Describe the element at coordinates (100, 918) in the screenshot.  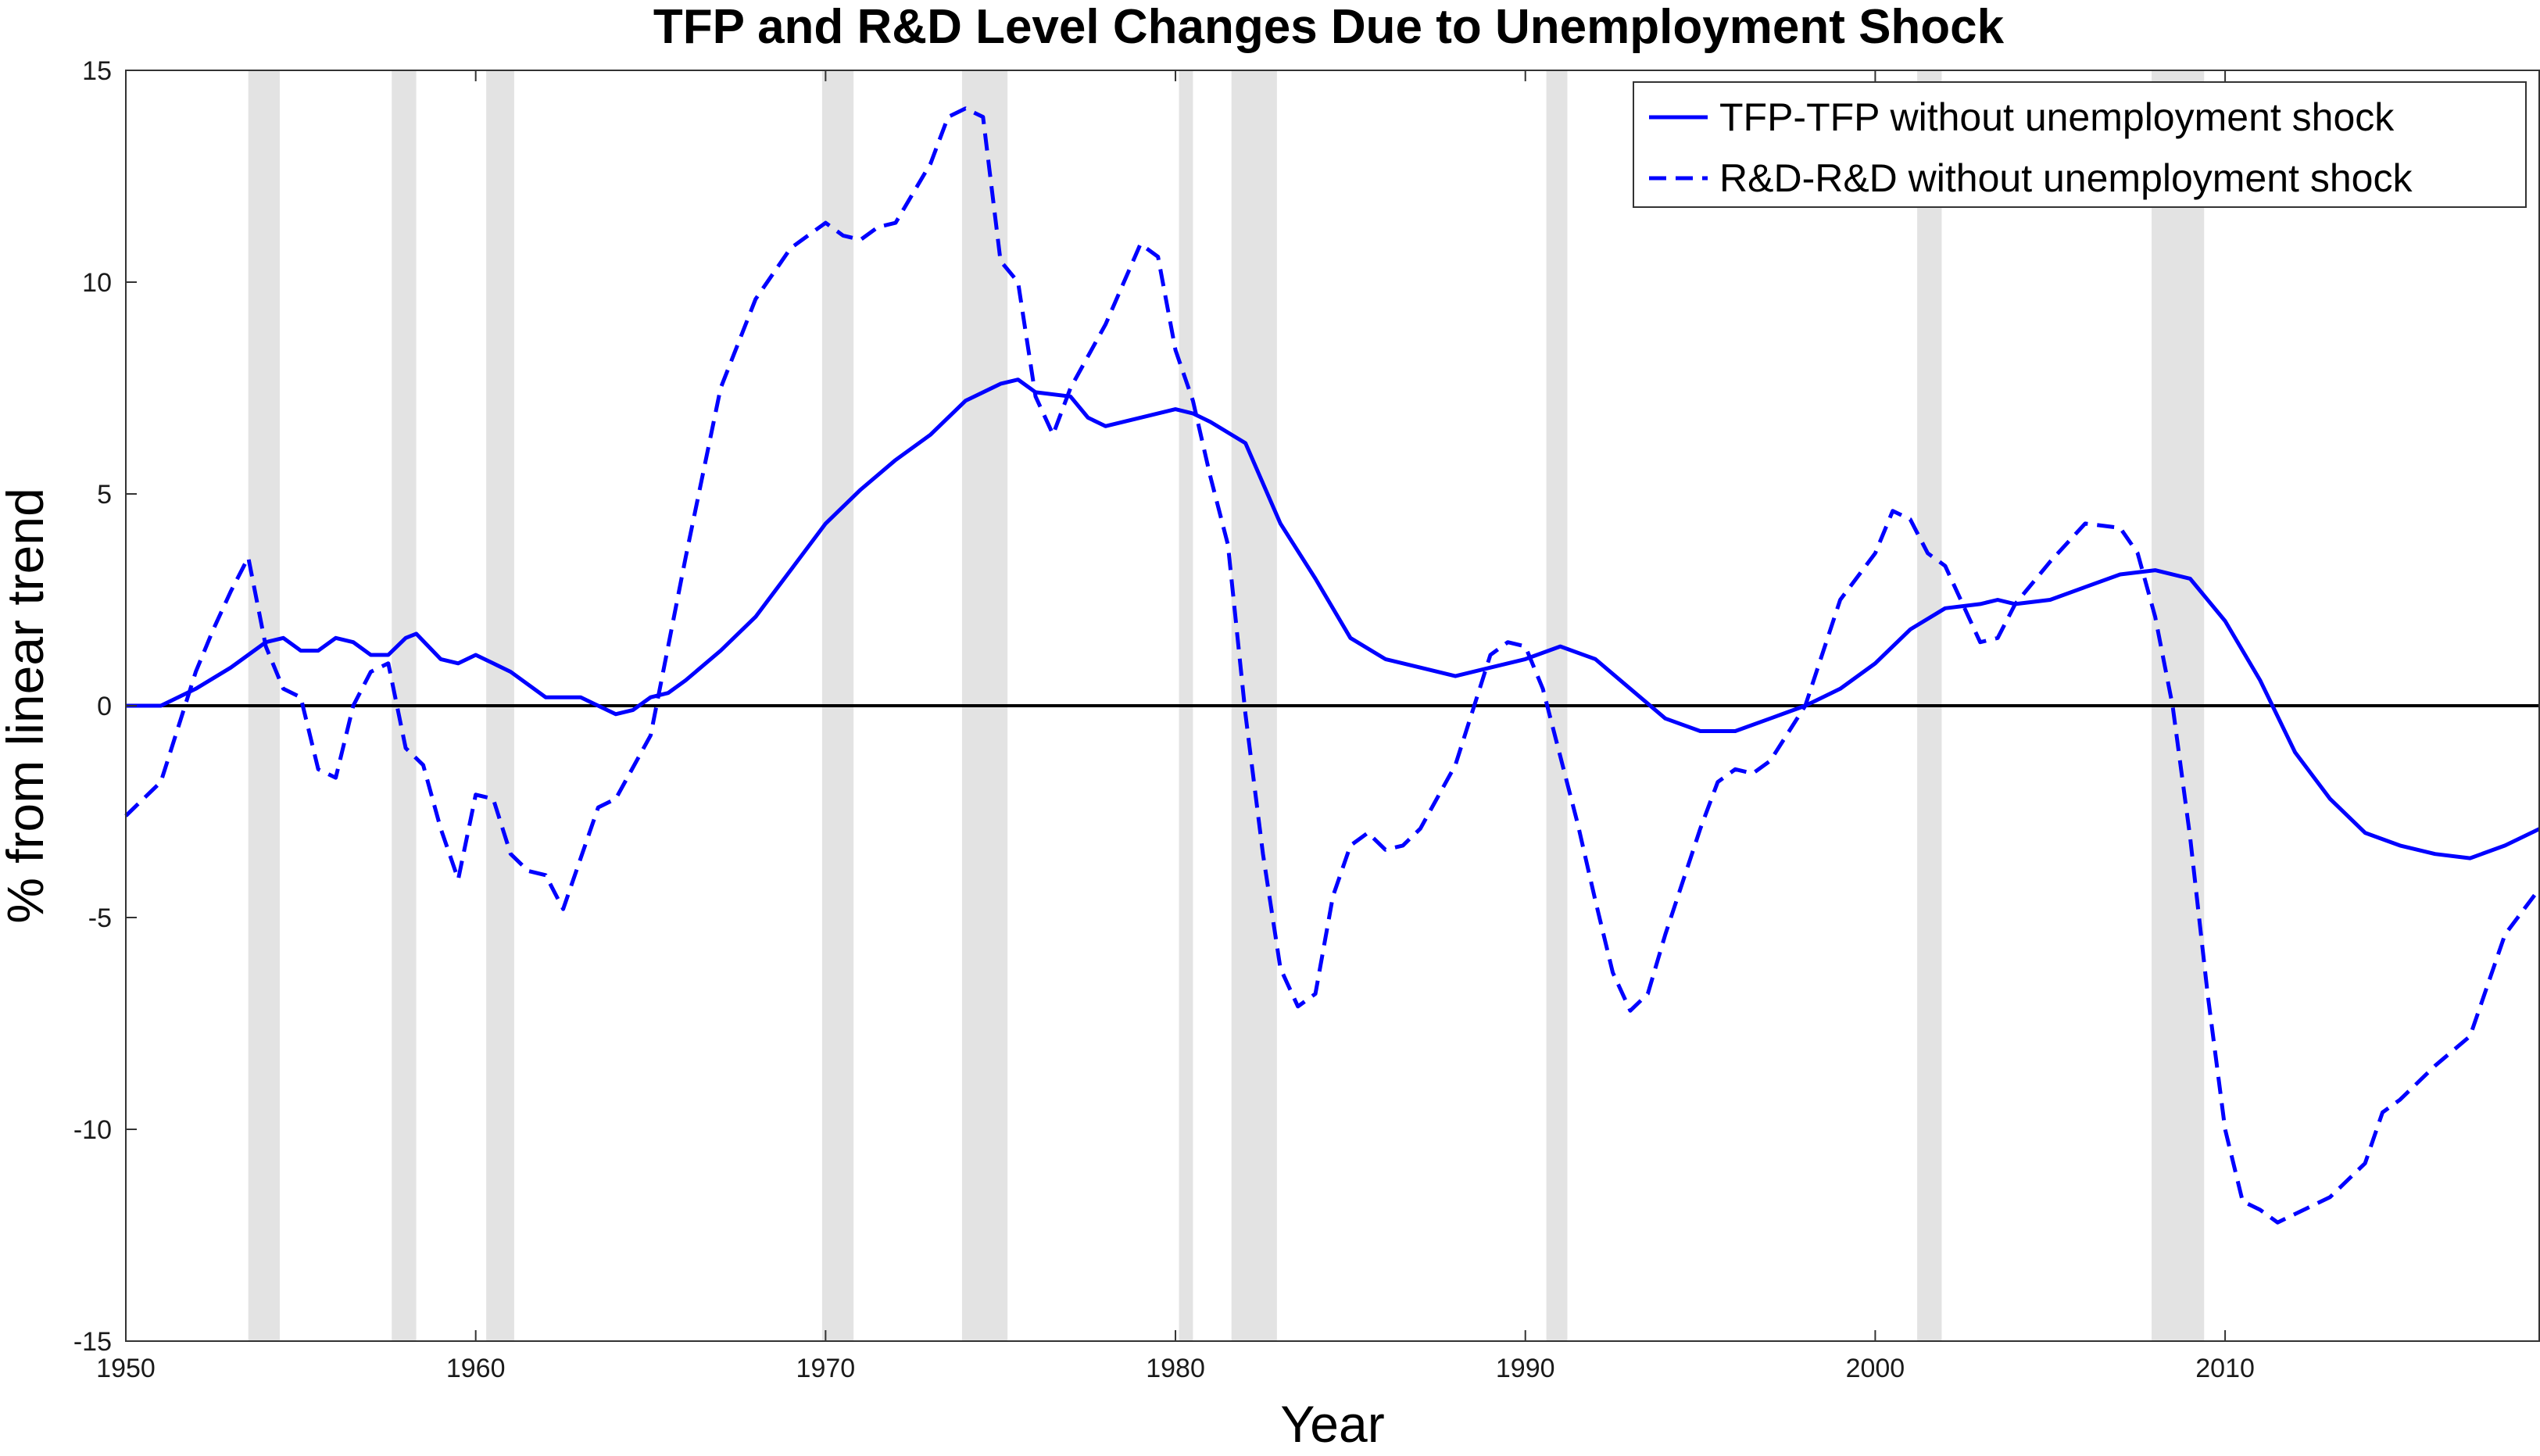
I see `y-tick-label: -5` at that location.